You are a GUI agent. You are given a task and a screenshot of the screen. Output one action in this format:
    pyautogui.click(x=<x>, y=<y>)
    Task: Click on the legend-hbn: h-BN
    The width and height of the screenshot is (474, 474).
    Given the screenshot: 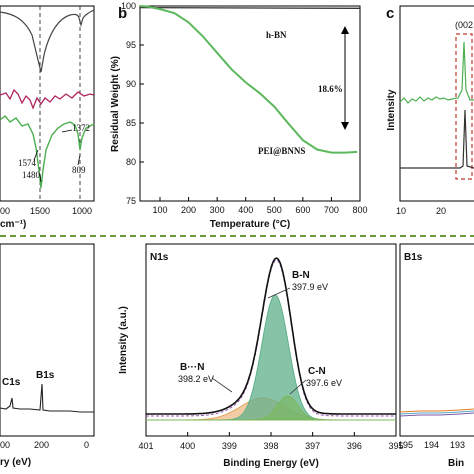 What is the action you would take?
    pyautogui.click(x=276, y=35)
    